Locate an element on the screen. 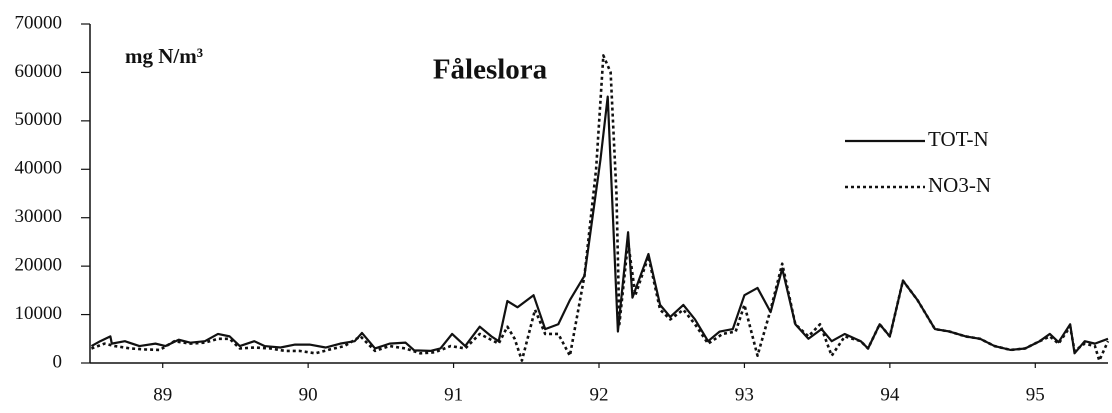 The width and height of the screenshot is (1112, 413). x-tick-label: 89 is located at coordinates (162, 394).